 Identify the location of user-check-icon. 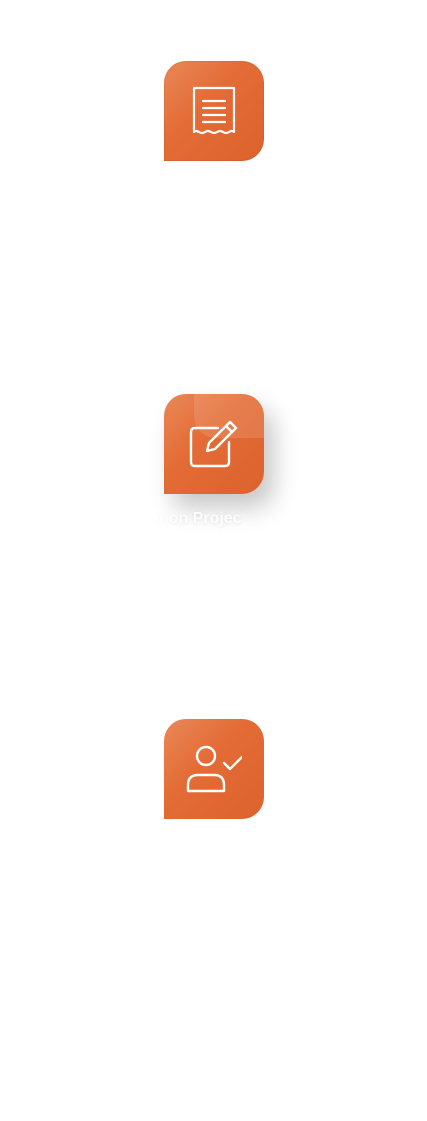
(214, 769).